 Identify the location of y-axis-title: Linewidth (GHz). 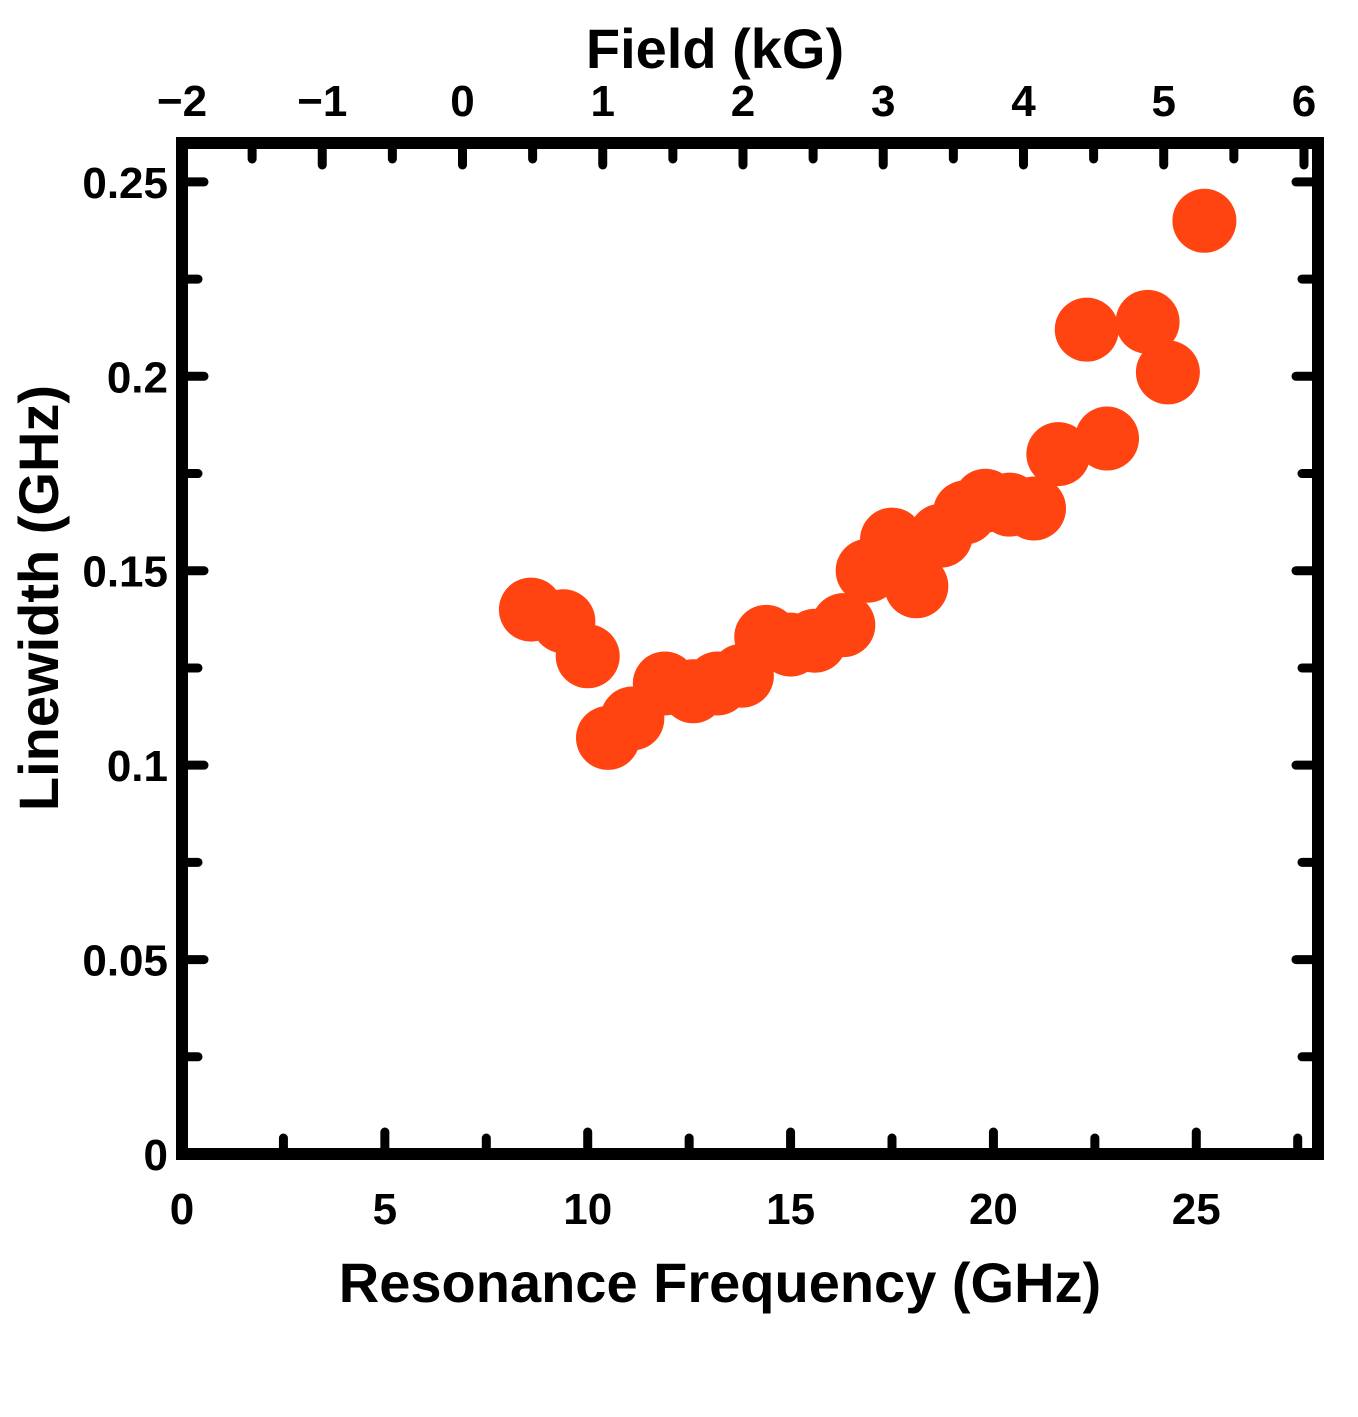
(38, 598).